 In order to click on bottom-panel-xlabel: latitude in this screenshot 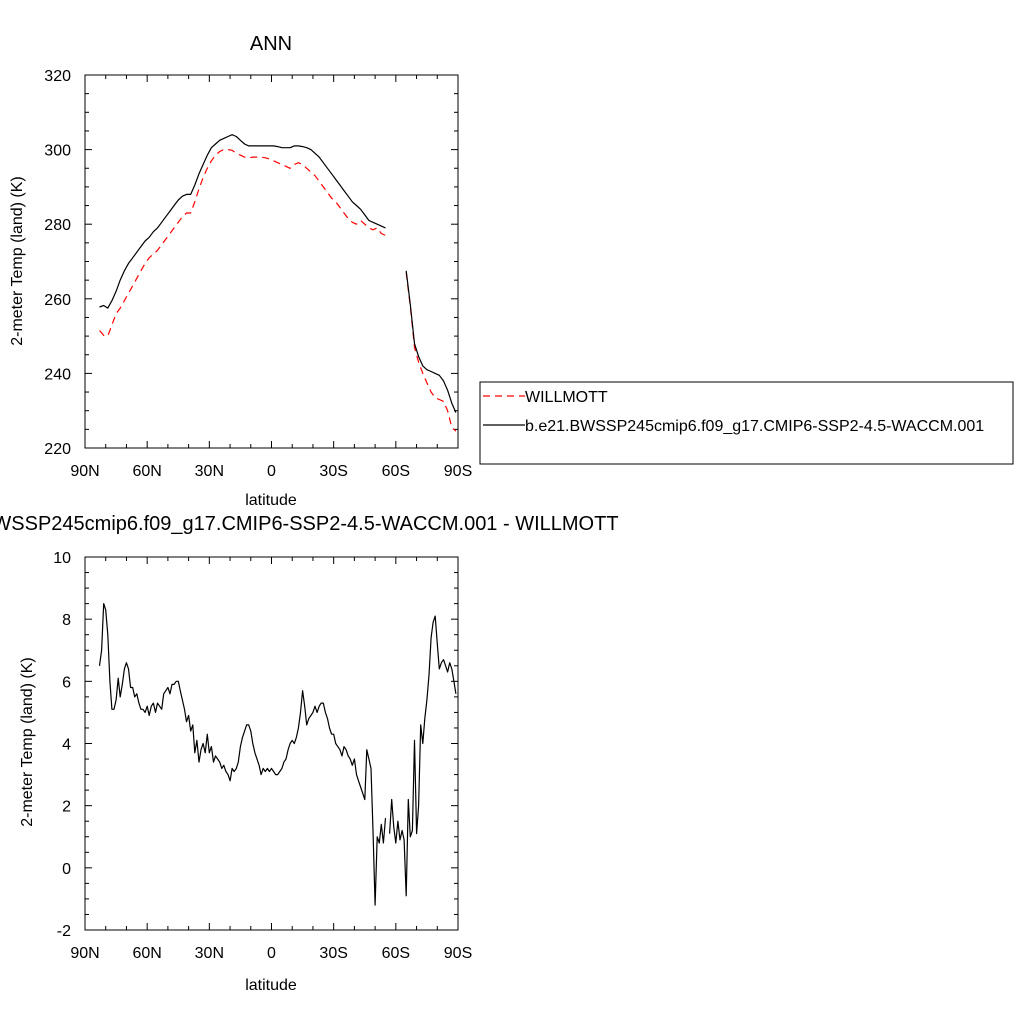, I will do `click(271, 985)`.